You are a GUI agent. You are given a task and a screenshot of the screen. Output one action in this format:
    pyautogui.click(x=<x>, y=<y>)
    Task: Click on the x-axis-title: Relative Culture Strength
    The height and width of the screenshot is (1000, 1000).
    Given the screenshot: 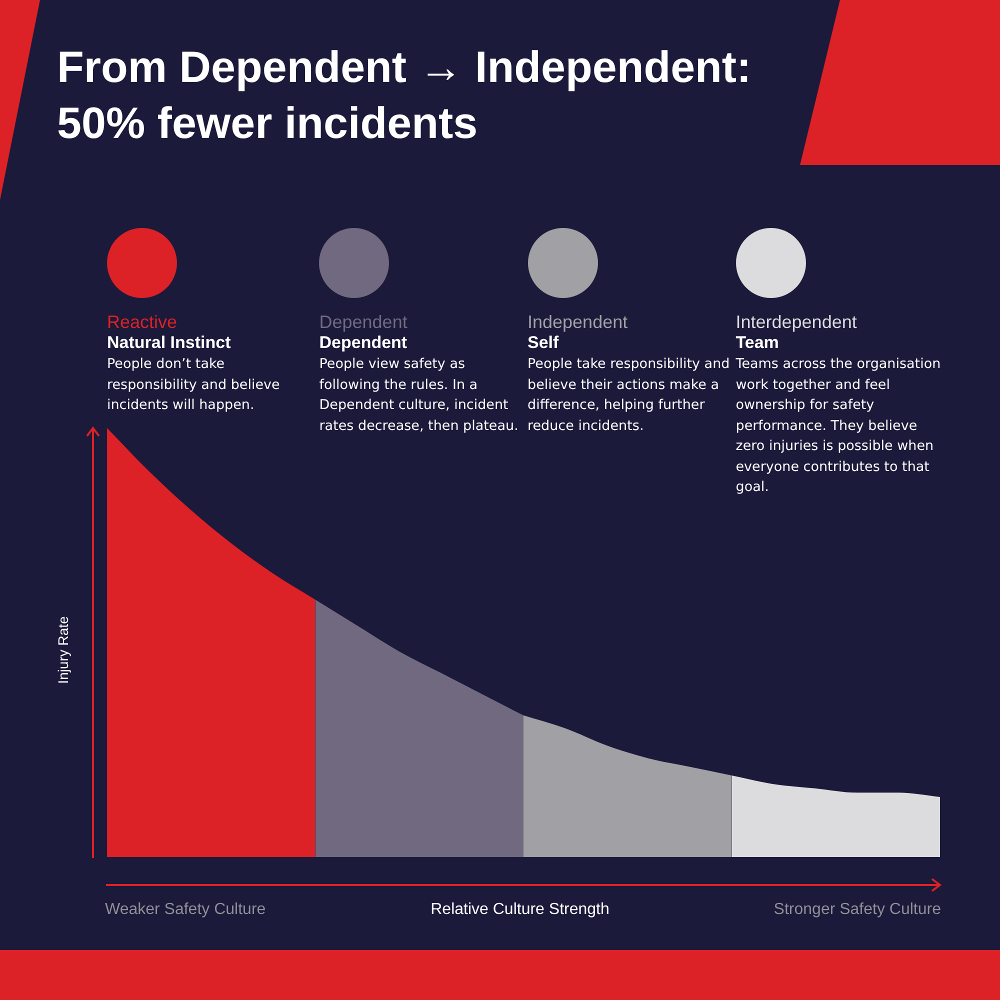 What is the action you would take?
    pyautogui.click(x=520, y=910)
    